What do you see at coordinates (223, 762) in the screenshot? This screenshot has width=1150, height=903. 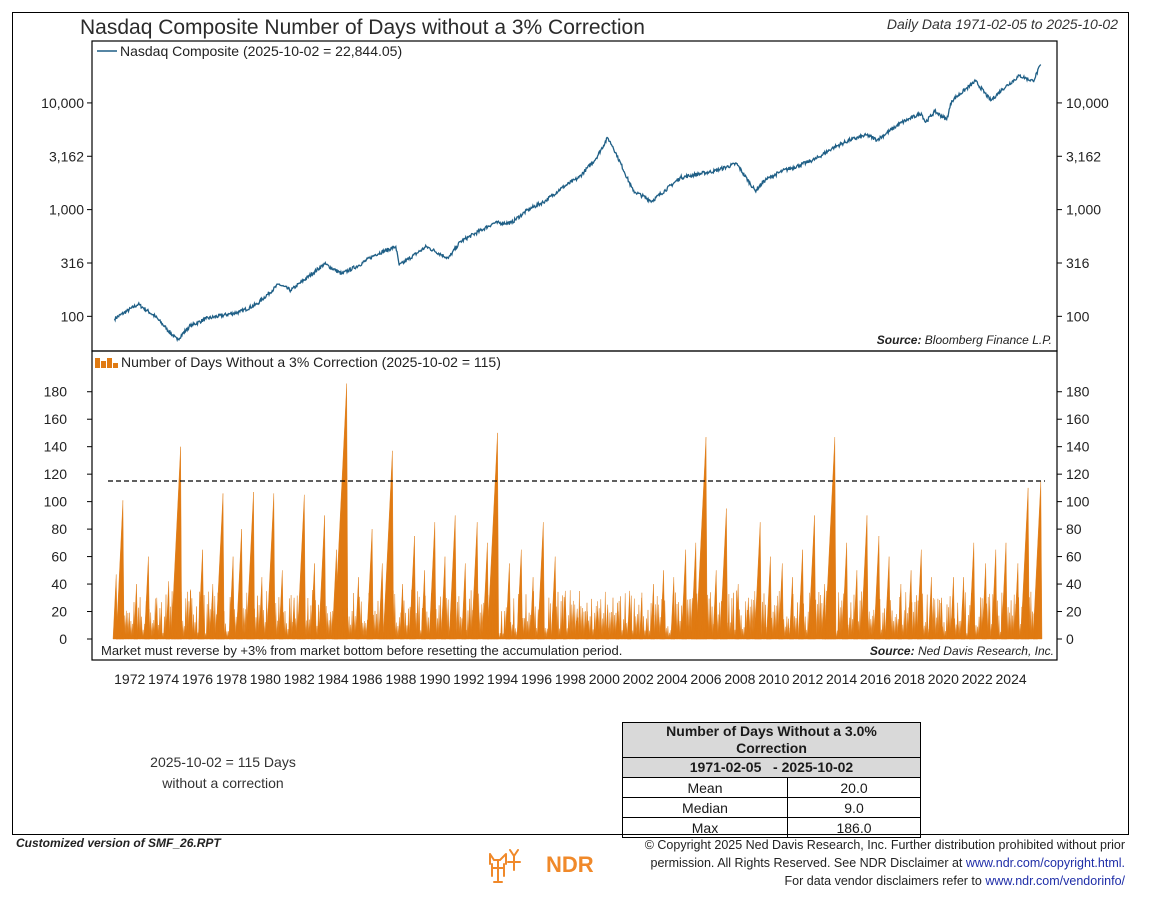 I see `note-line-1: 2025-10-02 = 115 Days` at bounding box center [223, 762].